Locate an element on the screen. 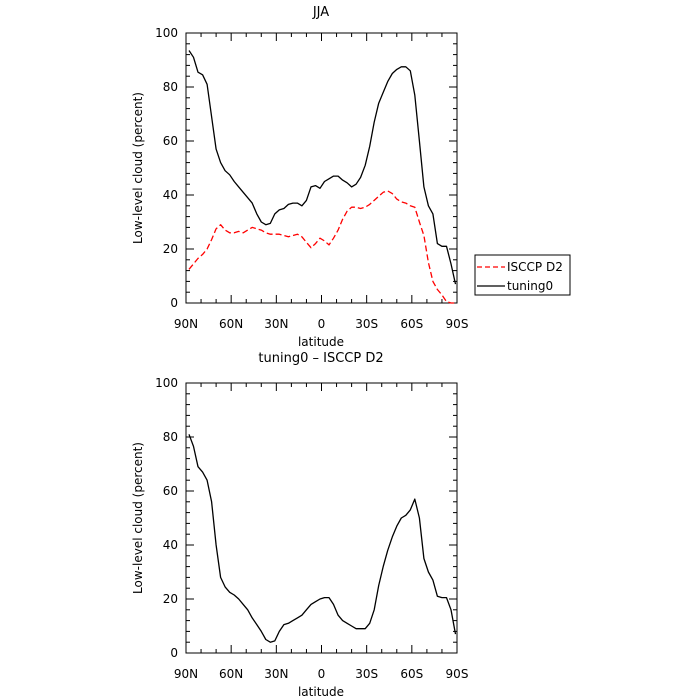 Image resolution: width=700 pixels, height=700 pixels. chart-title: JJA is located at coordinates (320, 12).